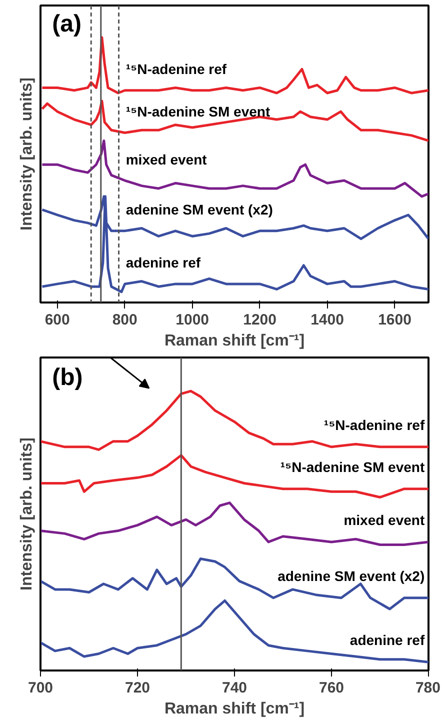  I want to click on x-tick-label: 760, so click(331, 688).